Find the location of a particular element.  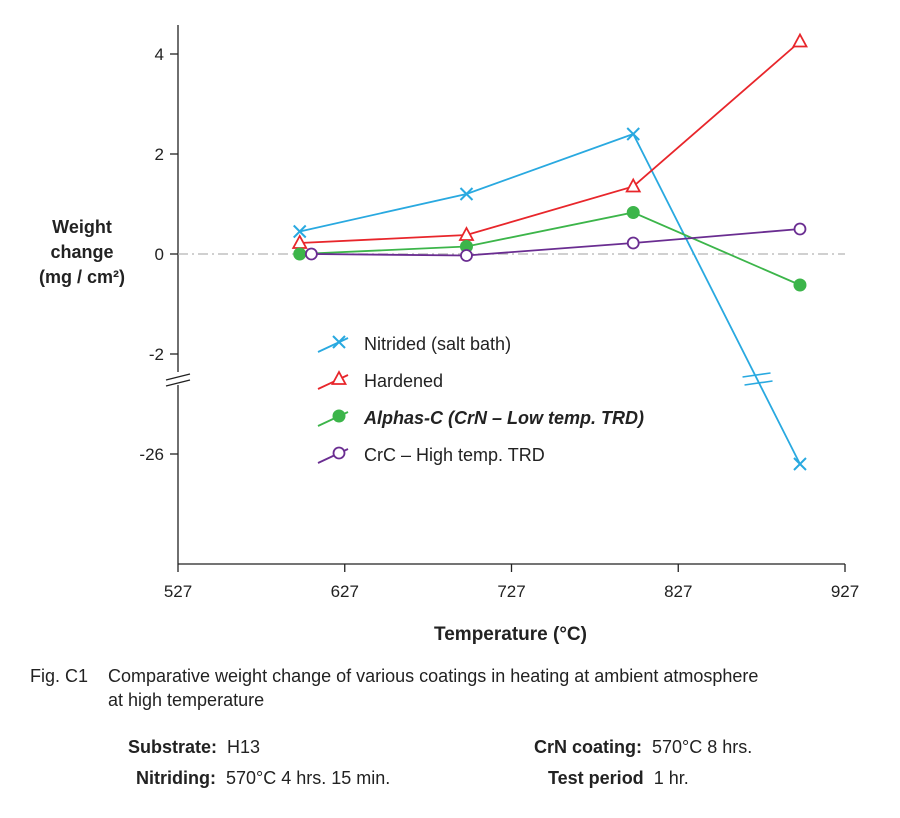

spec-crn-coating: CrN coating: 570°C 8 hrs. is located at coordinates (643, 747).